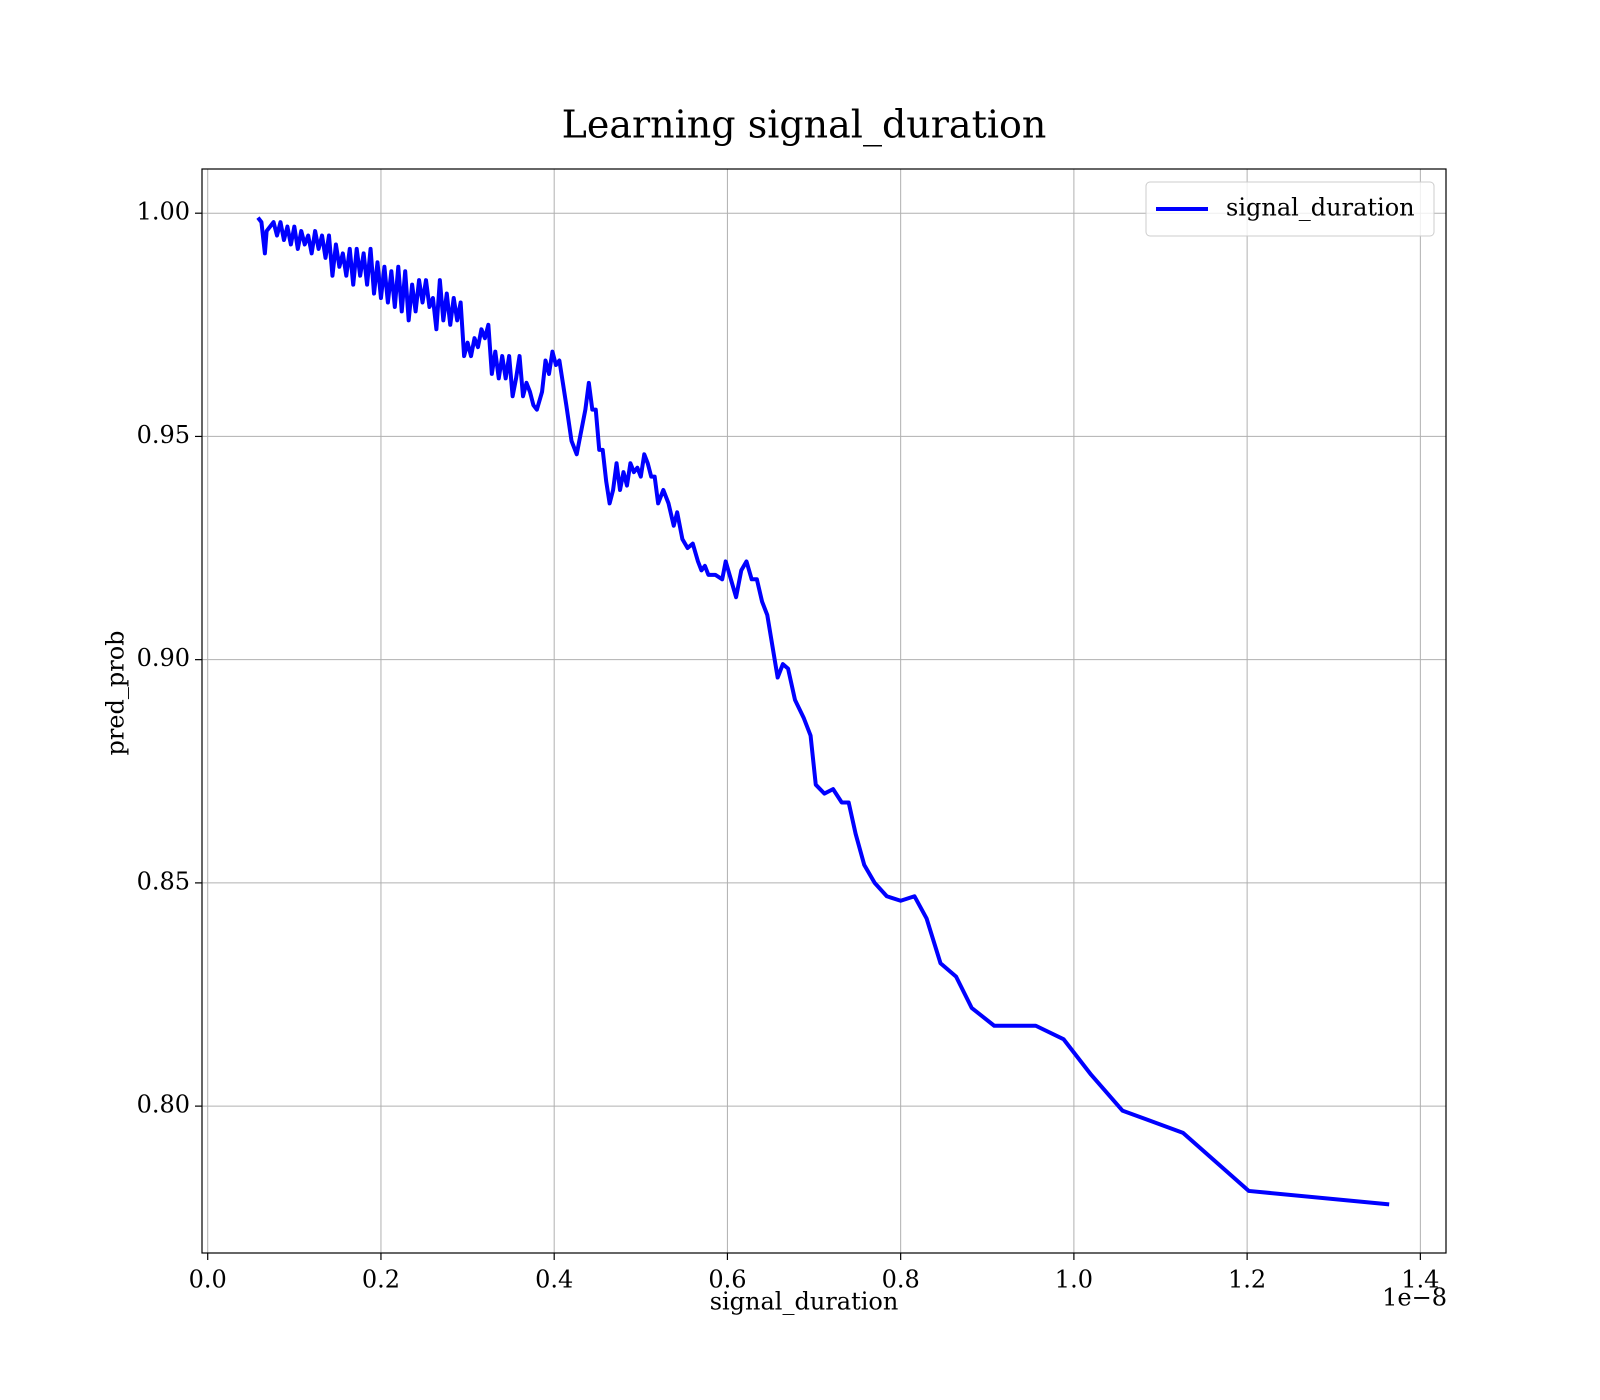  I want to click on x-tick-label: 0.6, so click(727, 1280).